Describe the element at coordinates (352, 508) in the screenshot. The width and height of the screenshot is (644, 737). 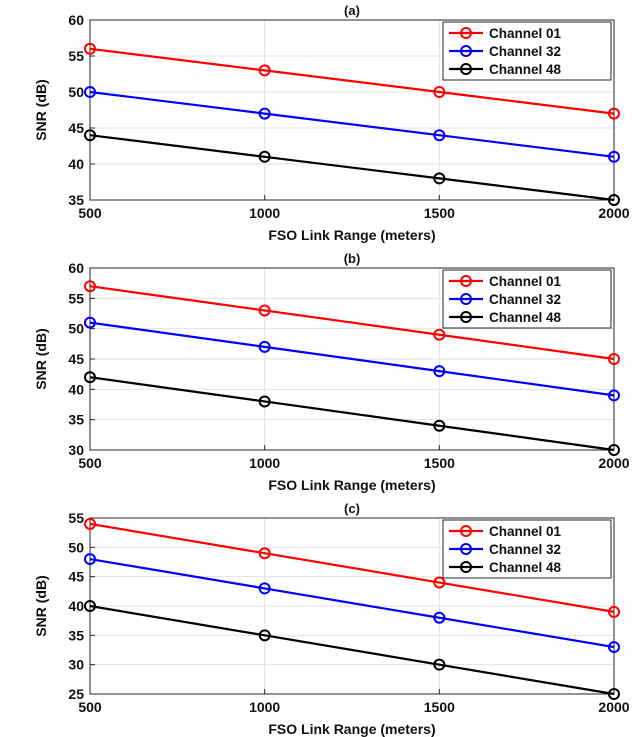
I see `panel-title: (c)` at that location.